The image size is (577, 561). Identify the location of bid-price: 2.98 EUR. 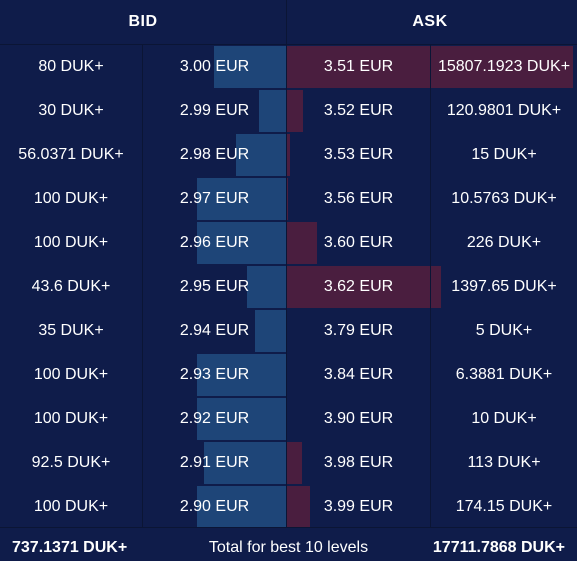
(214, 154).